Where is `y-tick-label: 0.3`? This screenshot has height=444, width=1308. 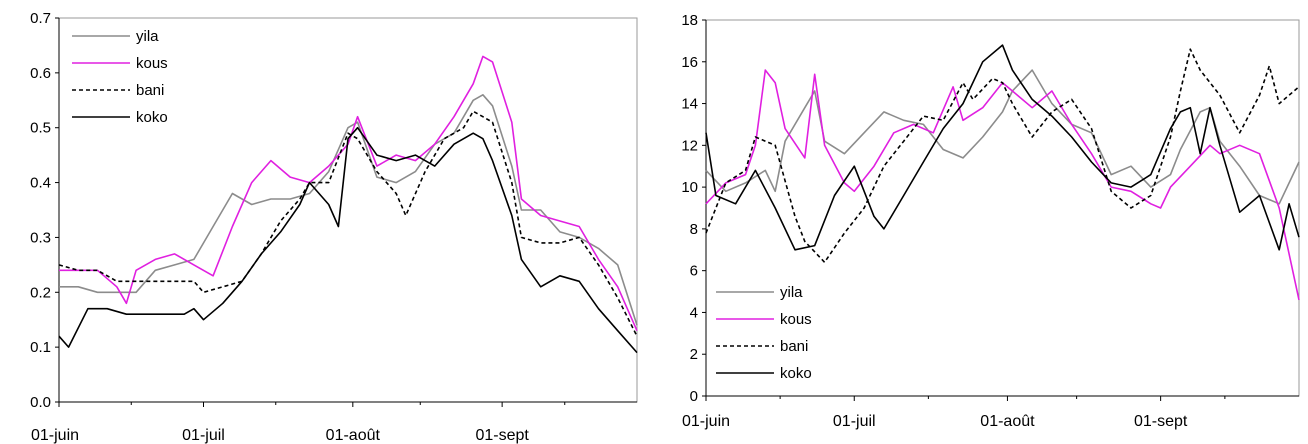 y-tick-label: 0.3 is located at coordinates (40, 237).